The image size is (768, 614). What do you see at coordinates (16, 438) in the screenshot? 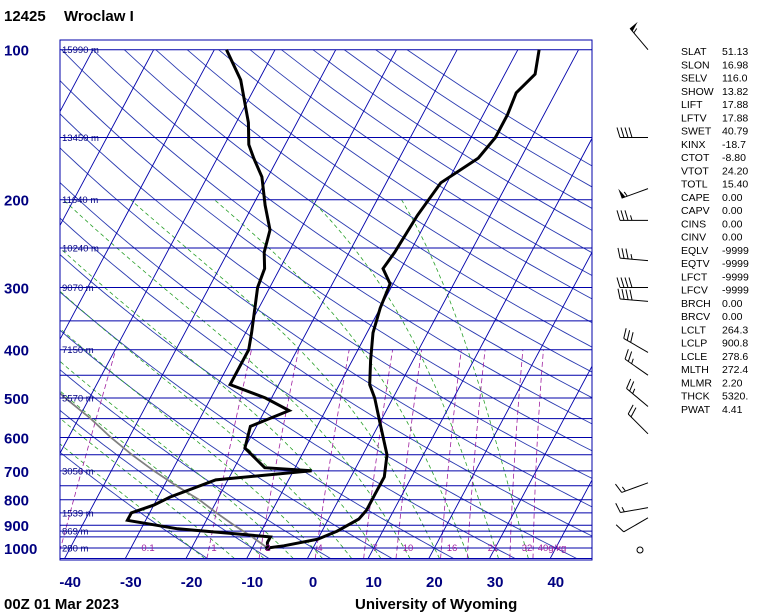
I see `pressure-tick-label: 600` at bounding box center [16, 438].